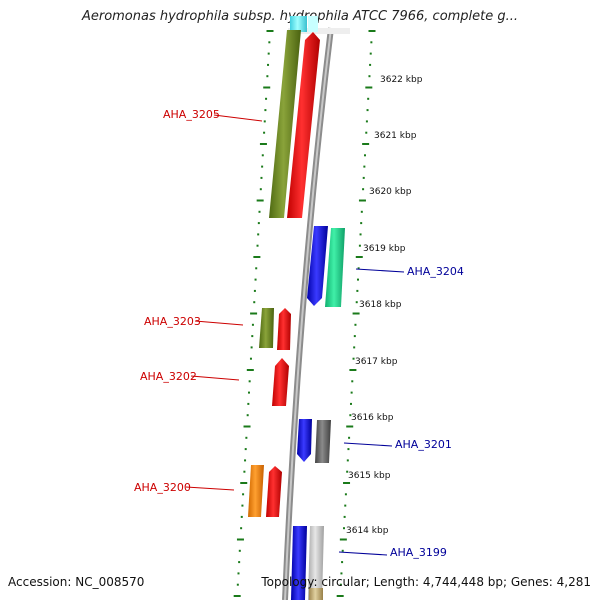 The image size is (600, 600). Describe the element at coordinates (369, 476) in the screenshot. I see `kbp-label: 3615 kbp` at that location.